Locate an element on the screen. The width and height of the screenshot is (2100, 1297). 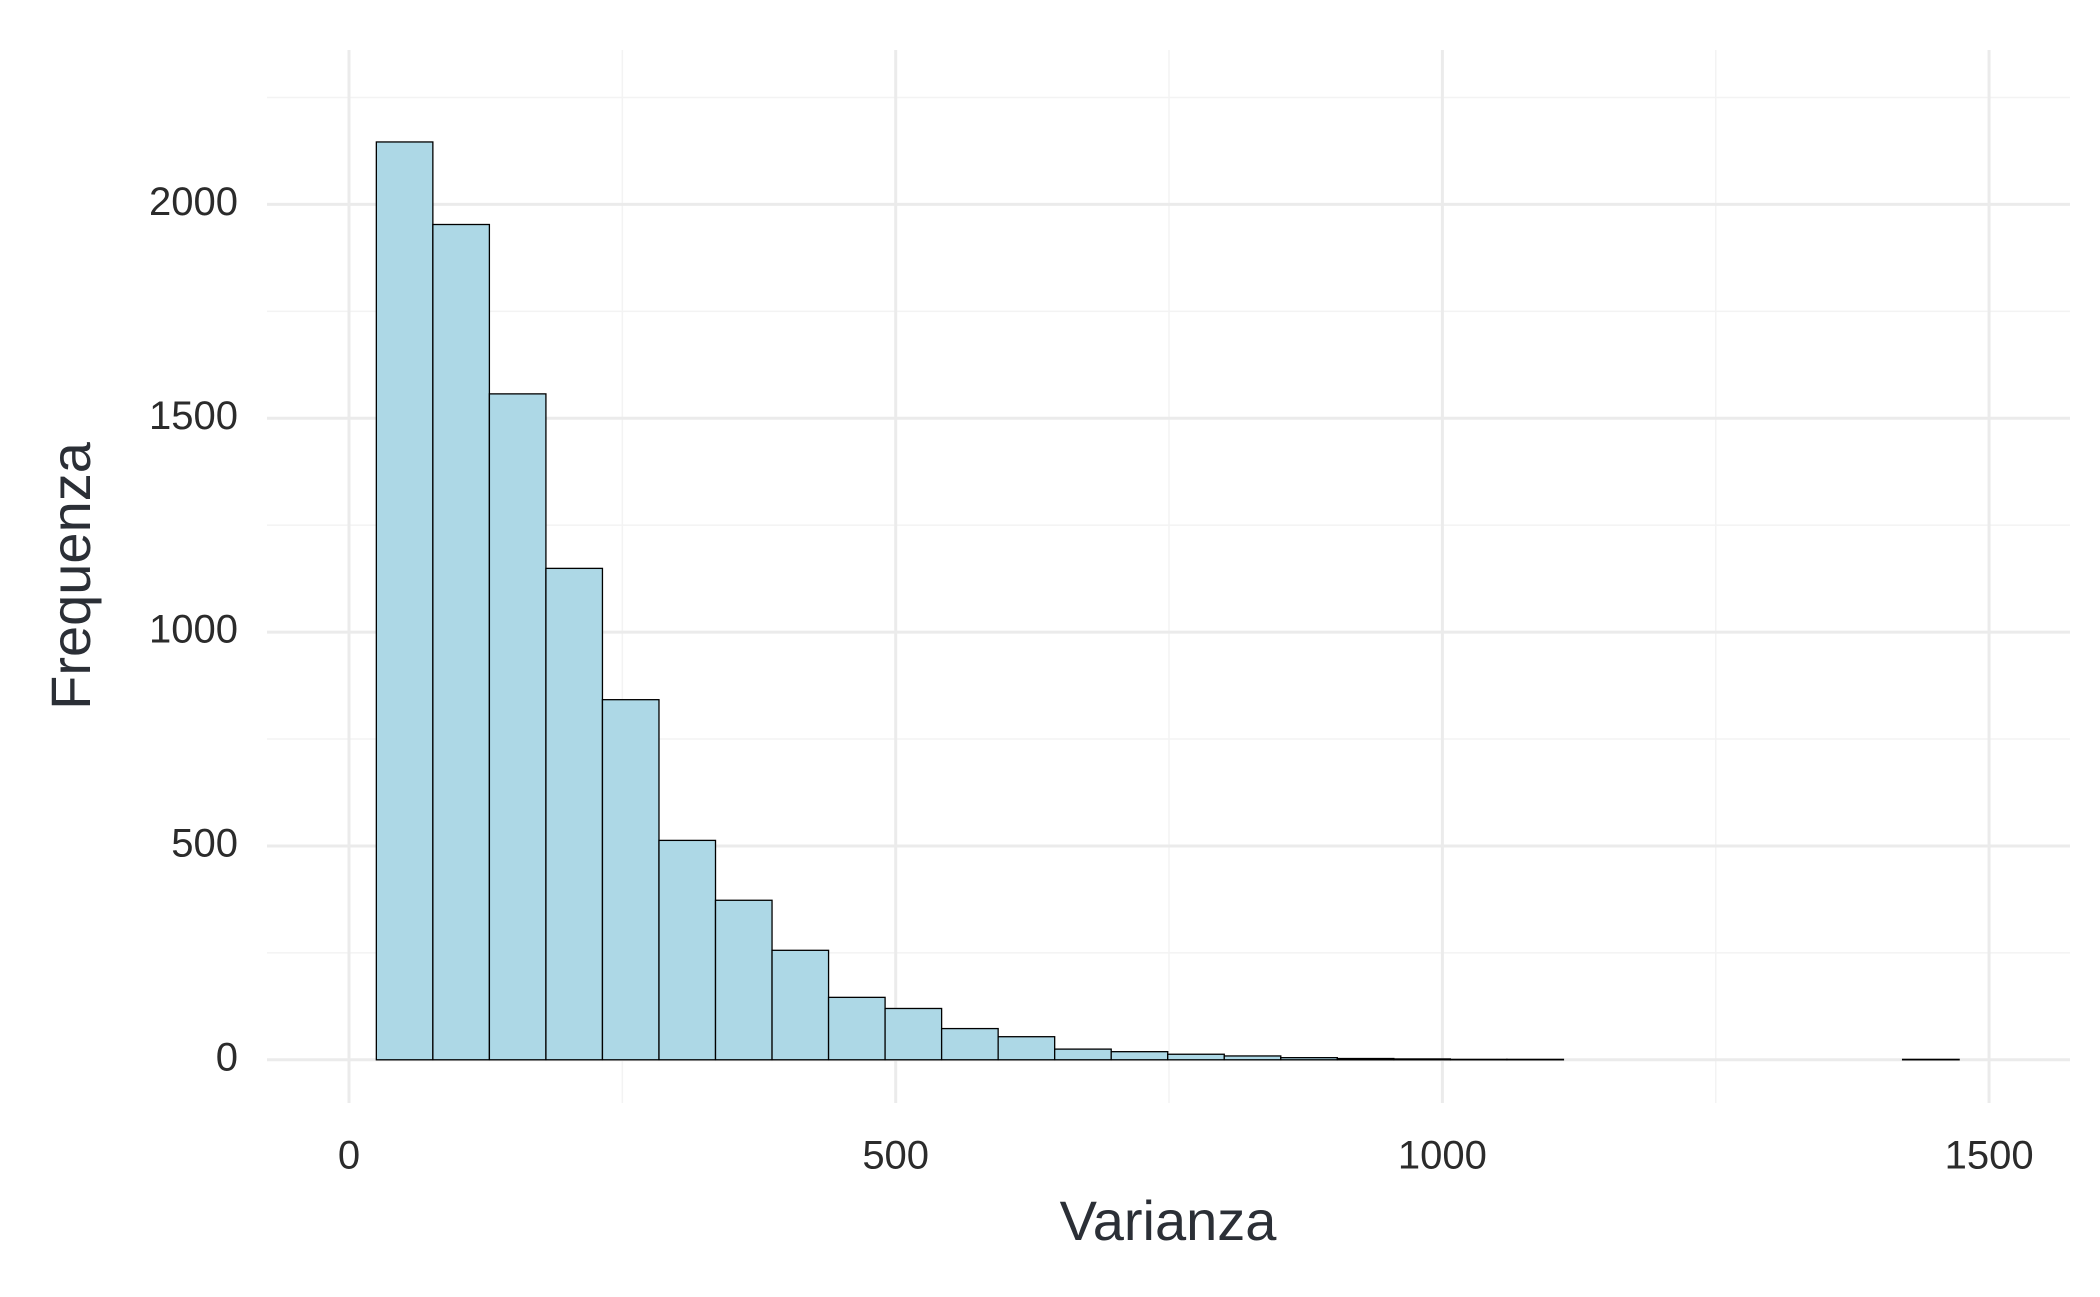
x-tick-label: 1500 is located at coordinates (1989, 1156).